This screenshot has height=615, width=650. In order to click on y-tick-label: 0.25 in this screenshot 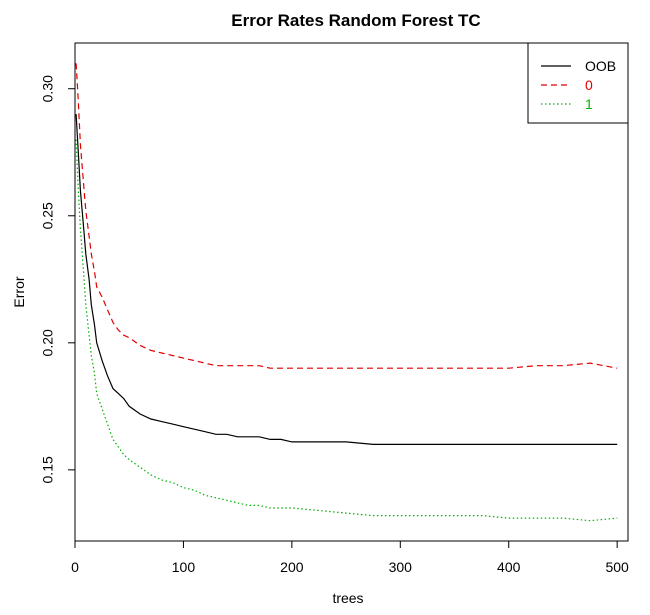, I will do `click(48, 215)`.